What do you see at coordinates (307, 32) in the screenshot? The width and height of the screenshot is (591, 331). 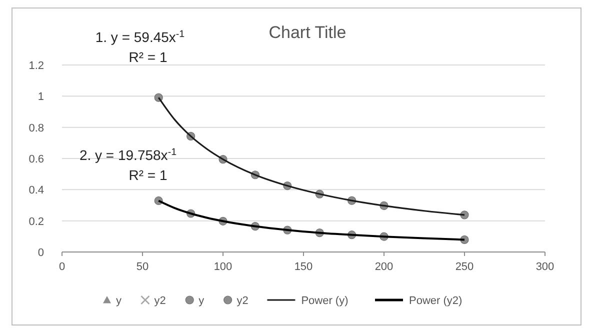 I see `chart-title: Chart Title` at bounding box center [307, 32].